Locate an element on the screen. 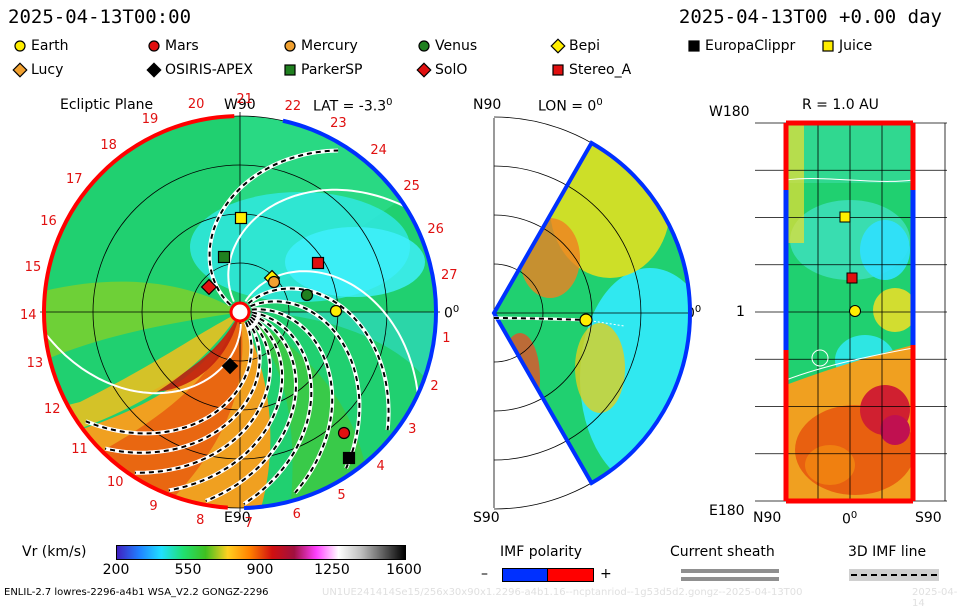  sphere-bottom-0: 00 is located at coordinates (850, 519).